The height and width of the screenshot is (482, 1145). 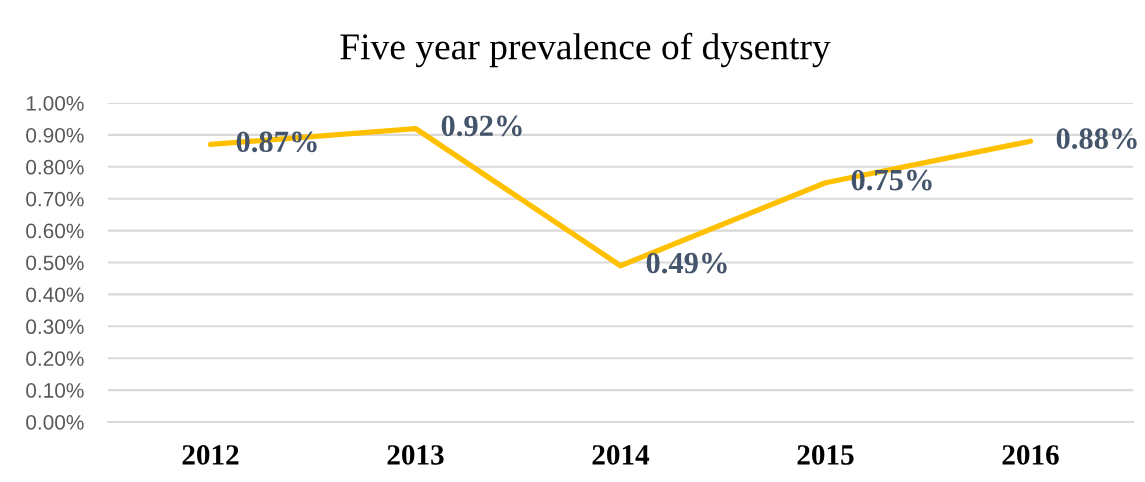 What do you see at coordinates (55, 327) in the screenshot?
I see `y-tick-label: 0.30%` at bounding box center [55, 327].